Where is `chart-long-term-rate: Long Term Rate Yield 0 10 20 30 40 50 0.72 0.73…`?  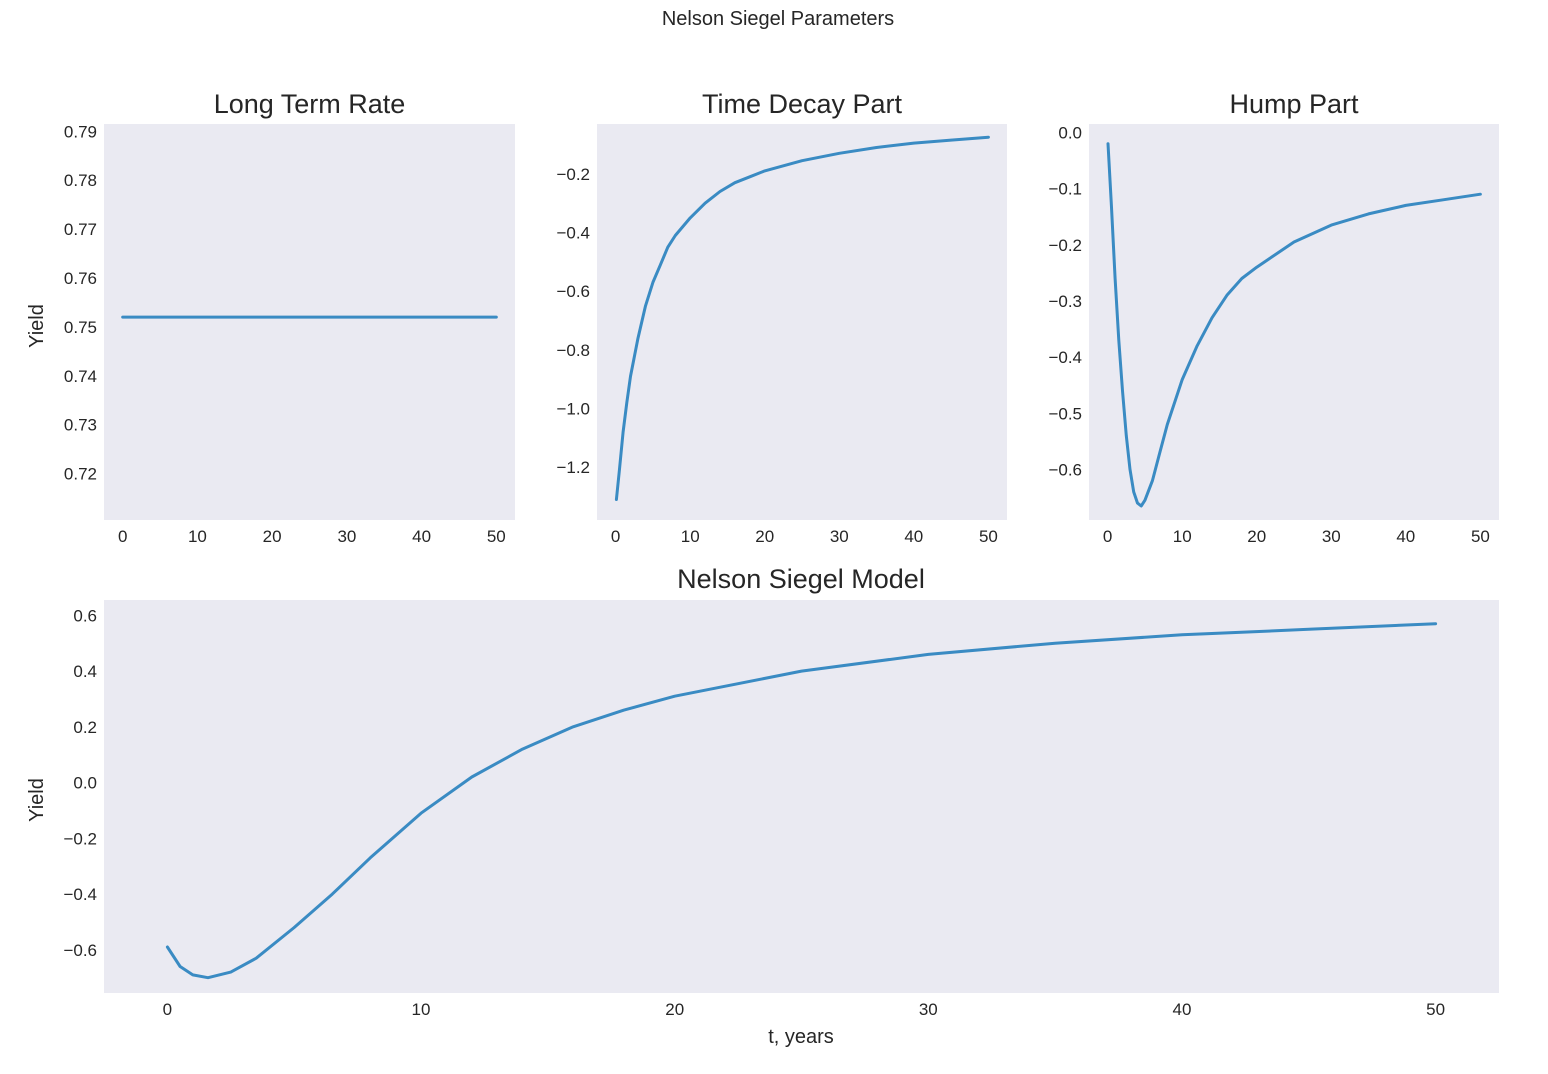
chart-long-term-rate: Long Term Rate Yield 0 10 20 30 40 50 0.72 0.73… is located at coordinates (270, 317).